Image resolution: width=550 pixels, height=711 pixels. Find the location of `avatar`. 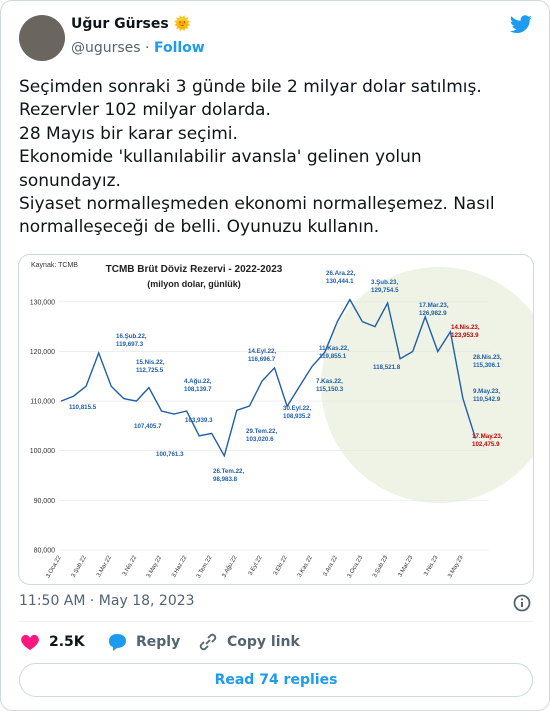

avatar is located at coordinates (42, 38).